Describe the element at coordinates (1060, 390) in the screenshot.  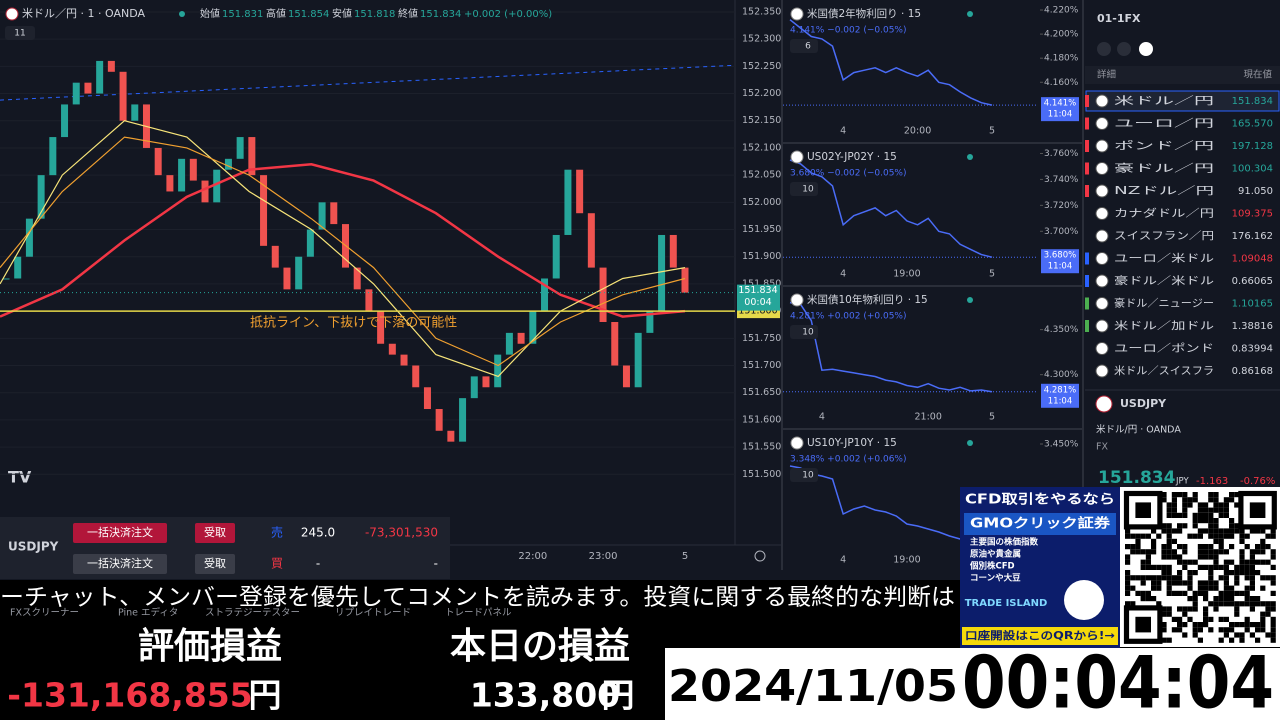
I see `last-value-label: 4.281%` at that location.